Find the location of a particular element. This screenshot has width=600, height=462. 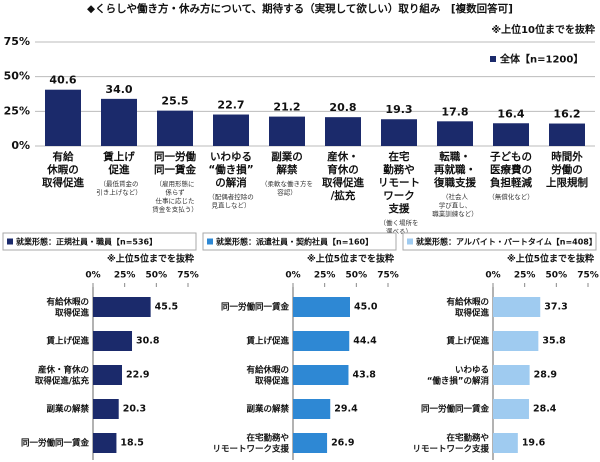

value-label: 44.4 is located at coordinates (365, 341).